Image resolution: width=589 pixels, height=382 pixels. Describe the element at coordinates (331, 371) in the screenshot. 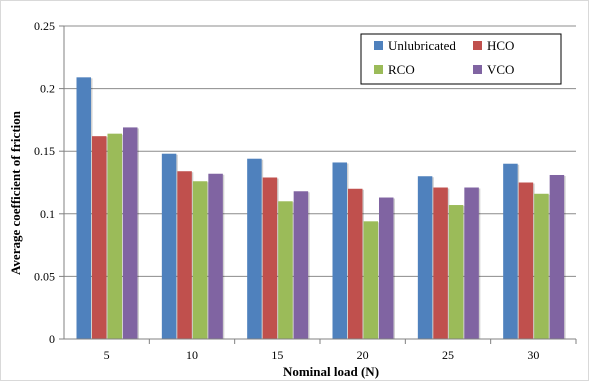

I see `x-axis-title: Nominal load (N)` at that location.